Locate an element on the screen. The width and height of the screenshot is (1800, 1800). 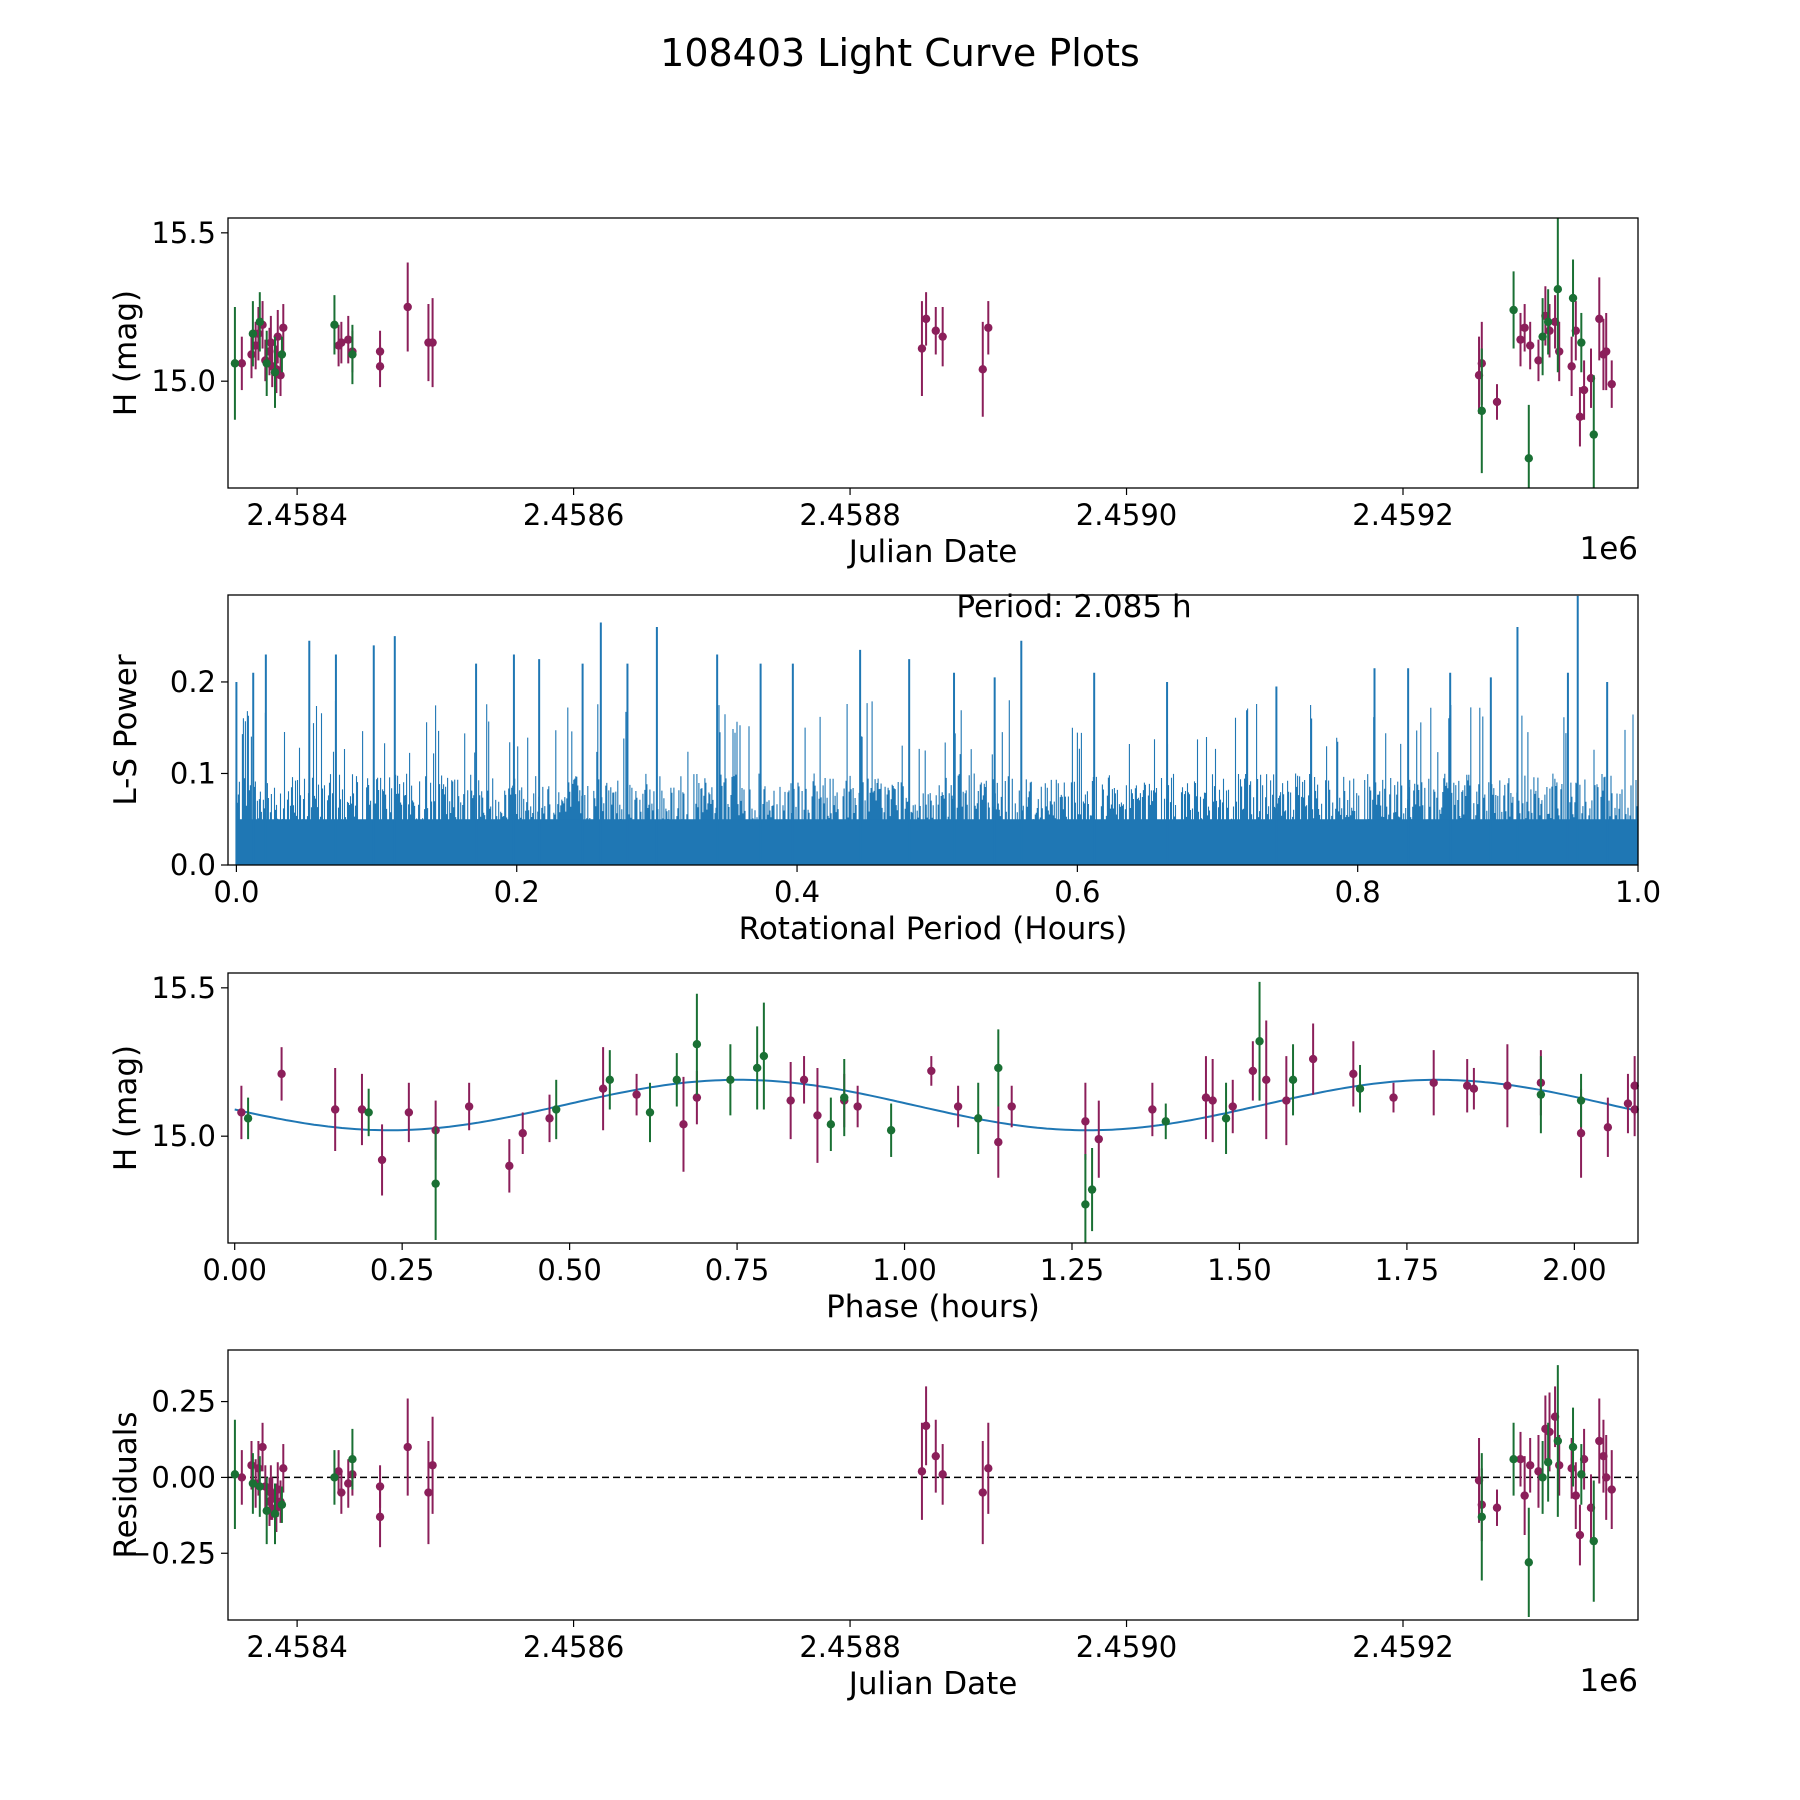
y-tick-label: −0.25 is located at coordinates (171, 1553).